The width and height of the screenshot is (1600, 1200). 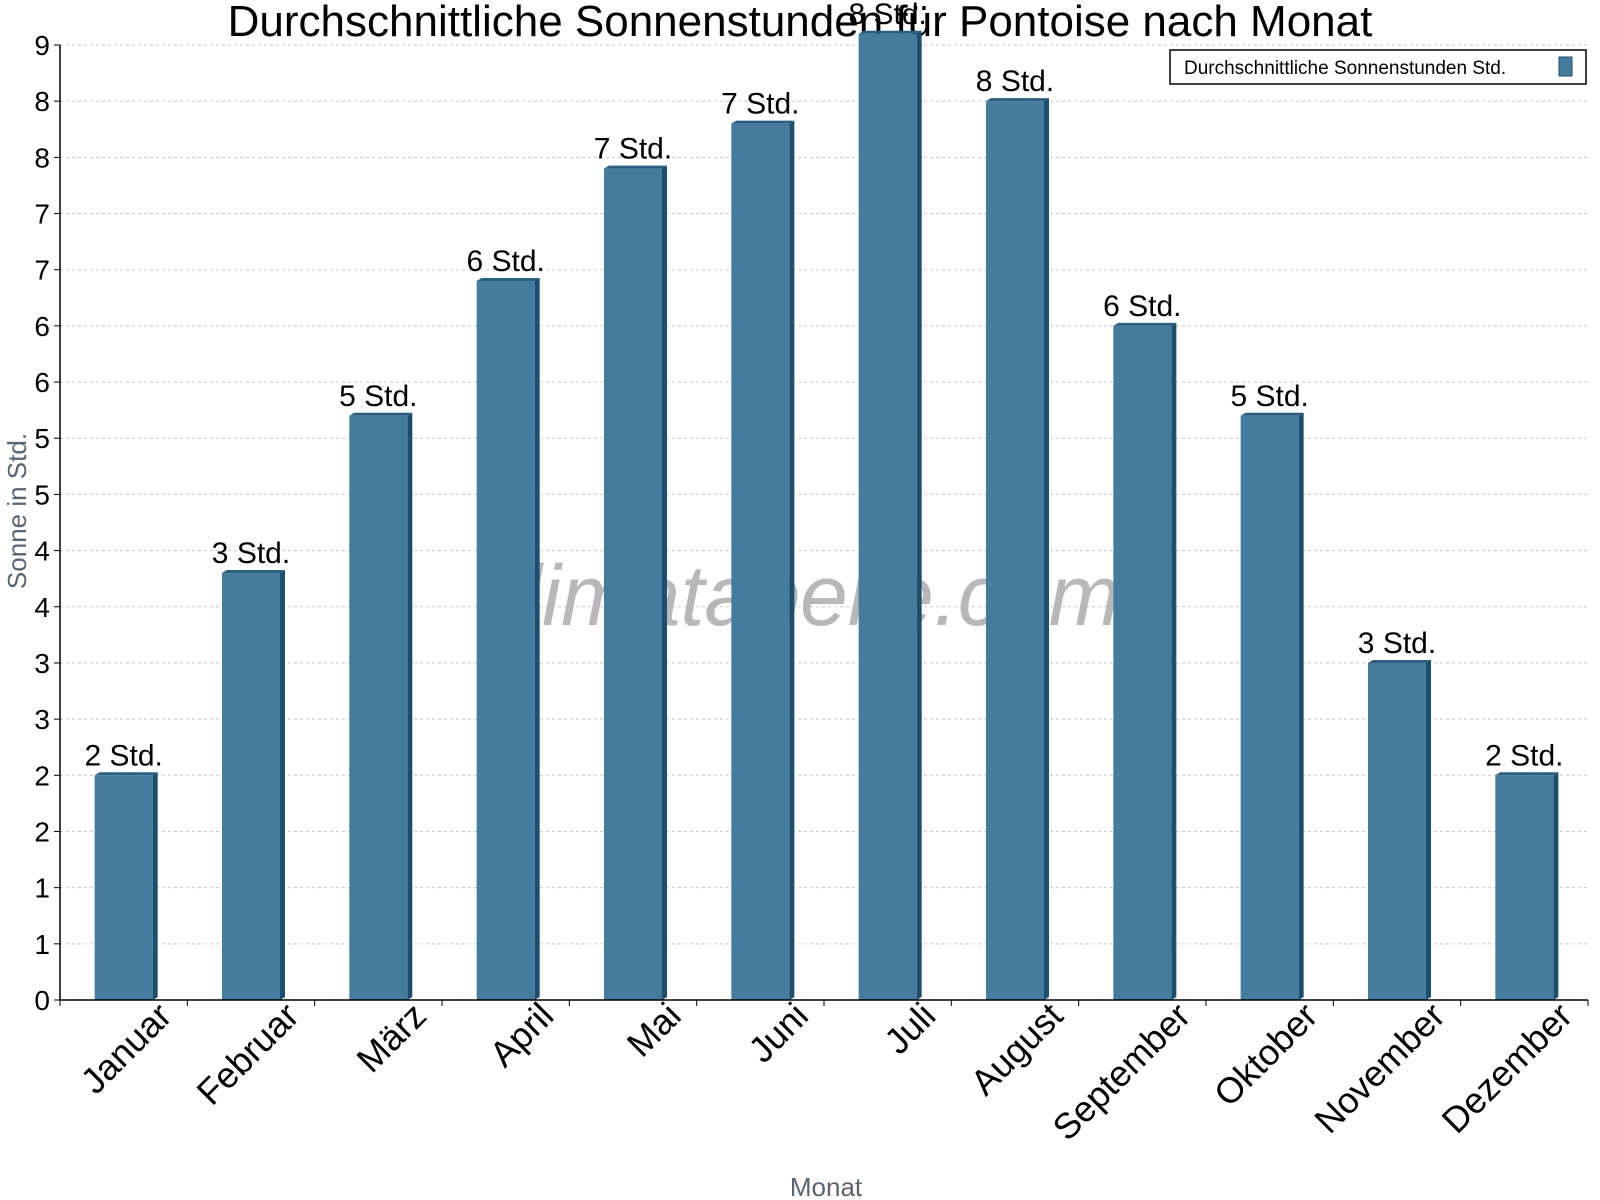 What do you see at coordinates (909, 1028) in the screenshot?
I see `x-tick-label: Juli` at bounding box center [909, 1028].